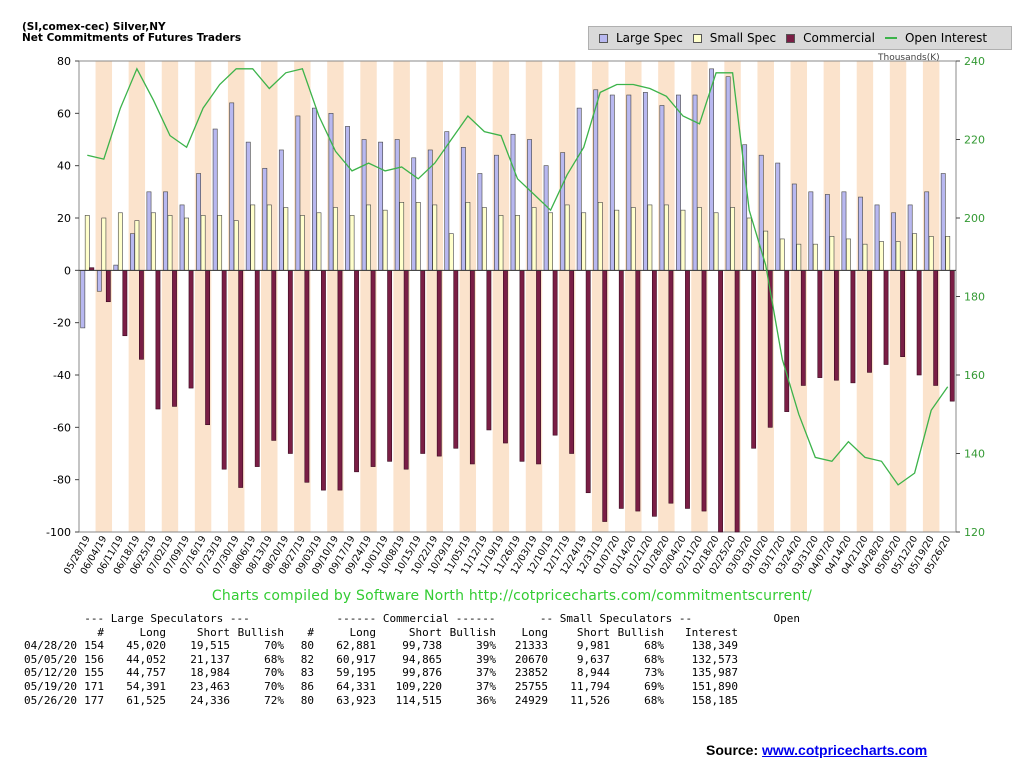  Describe the element at coordinates (909, 58) in the screenshot. I see `units-label: Thousands(K)` at that location.